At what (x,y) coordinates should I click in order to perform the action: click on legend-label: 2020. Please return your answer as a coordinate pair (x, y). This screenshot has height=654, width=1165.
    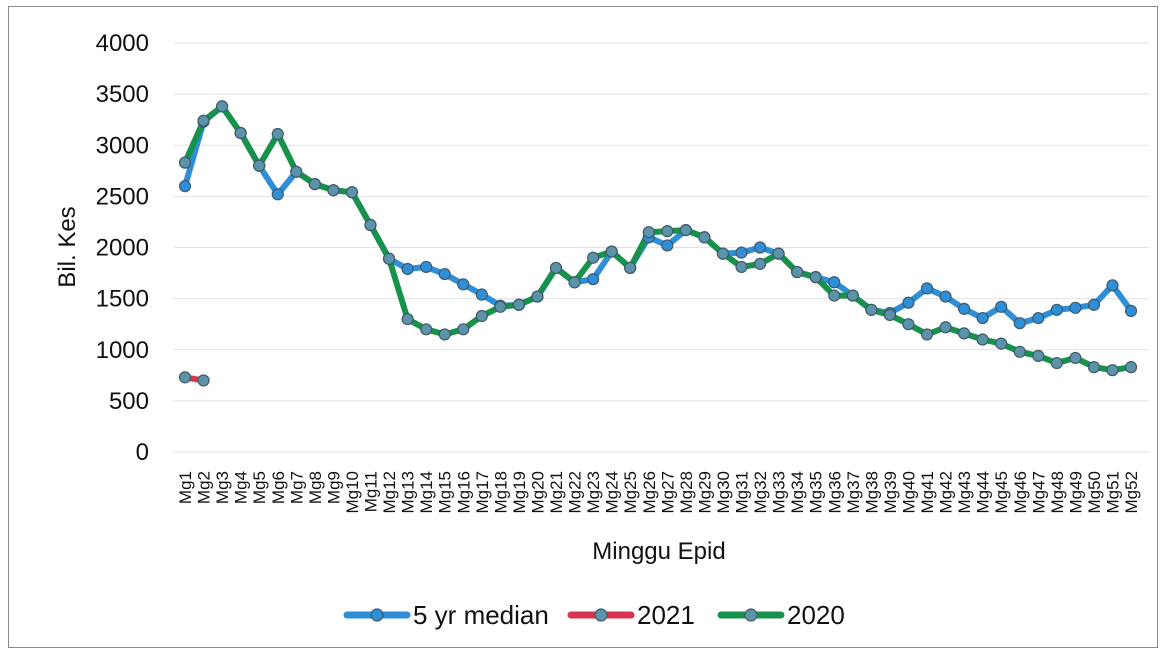
    Looking at the image, I should click on (816, 615).